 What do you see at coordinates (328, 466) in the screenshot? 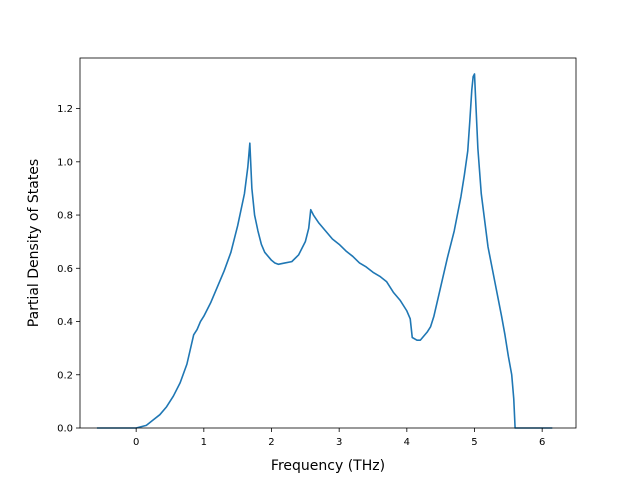
I see `x-axis-label: Frequency (THz)` at bounding box center [328, 466].